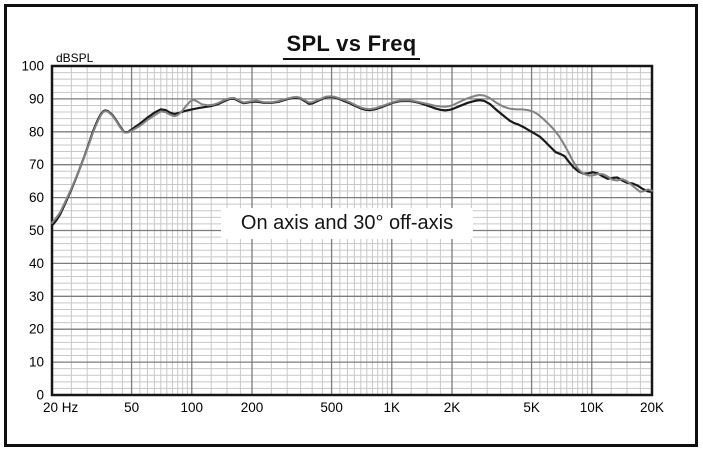  Describe the element at coordinates (36, 362) in the screenshot. I see `svg-text: 10` at that location.